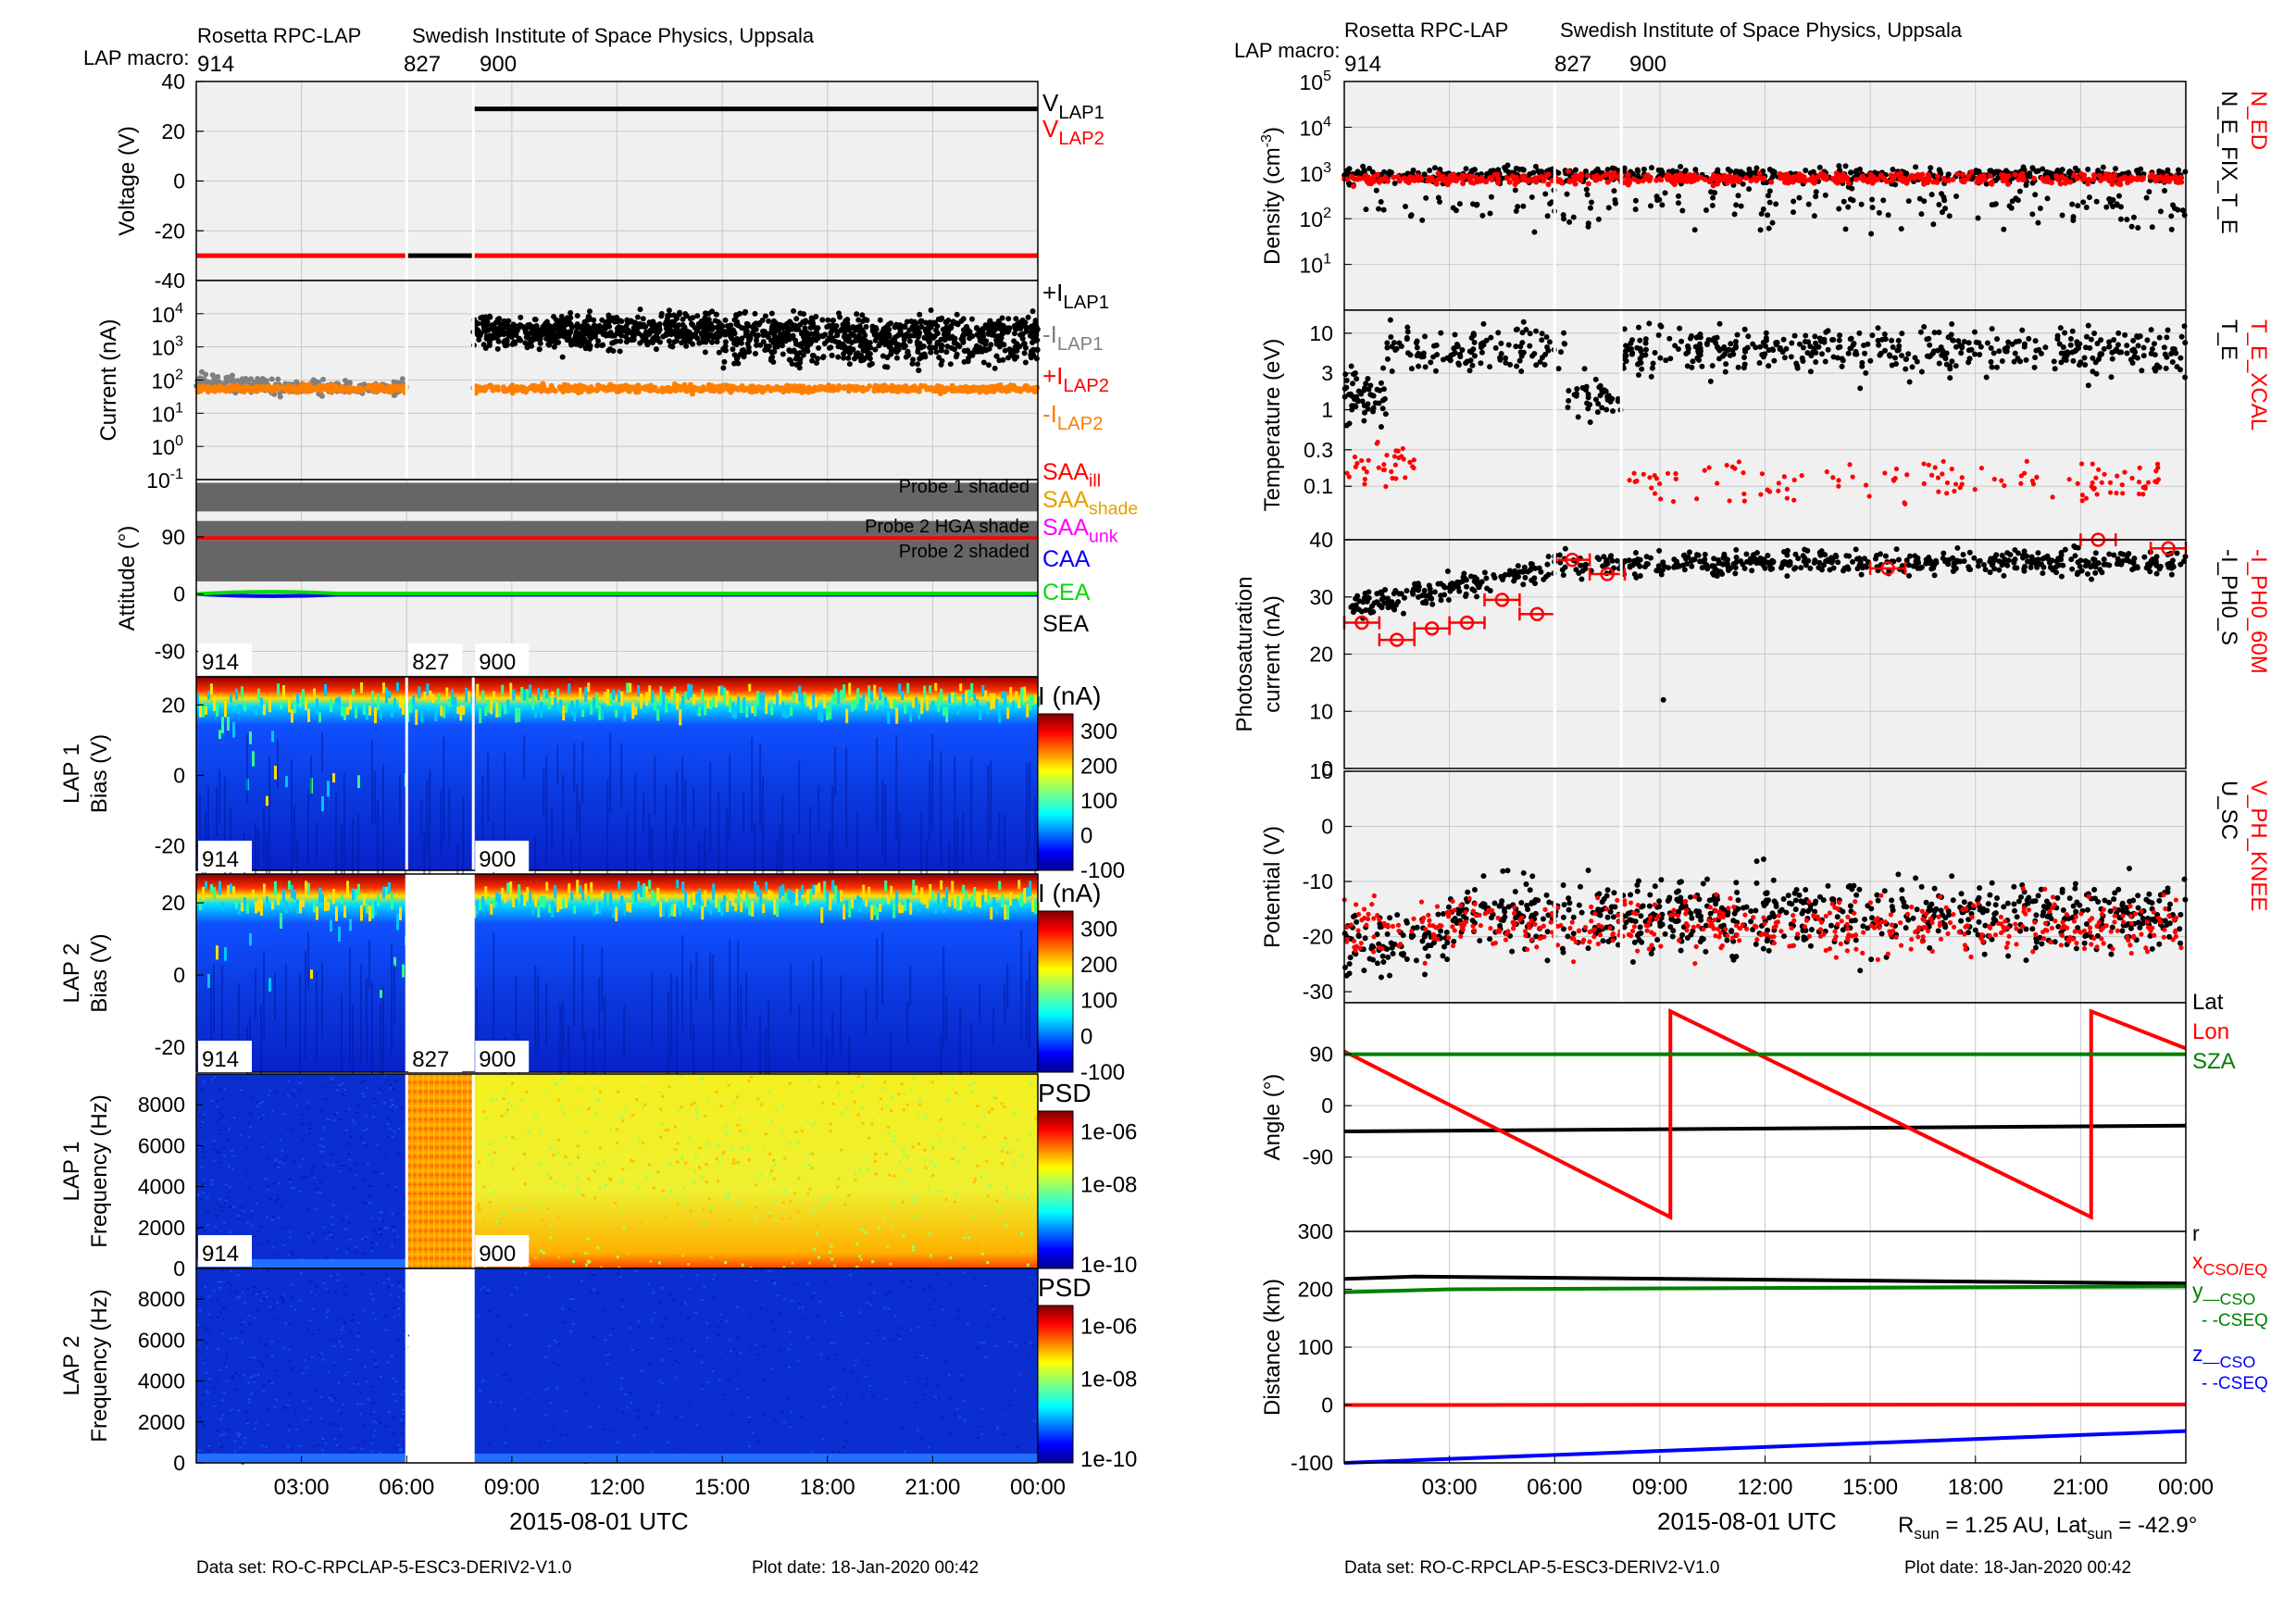 The image size is (2296, 1624). What do you see at coordinates (179, 1268) in the screenshot?
I see `lap1_freq-ytick-label: 0` at bounding box center [179, 1268].